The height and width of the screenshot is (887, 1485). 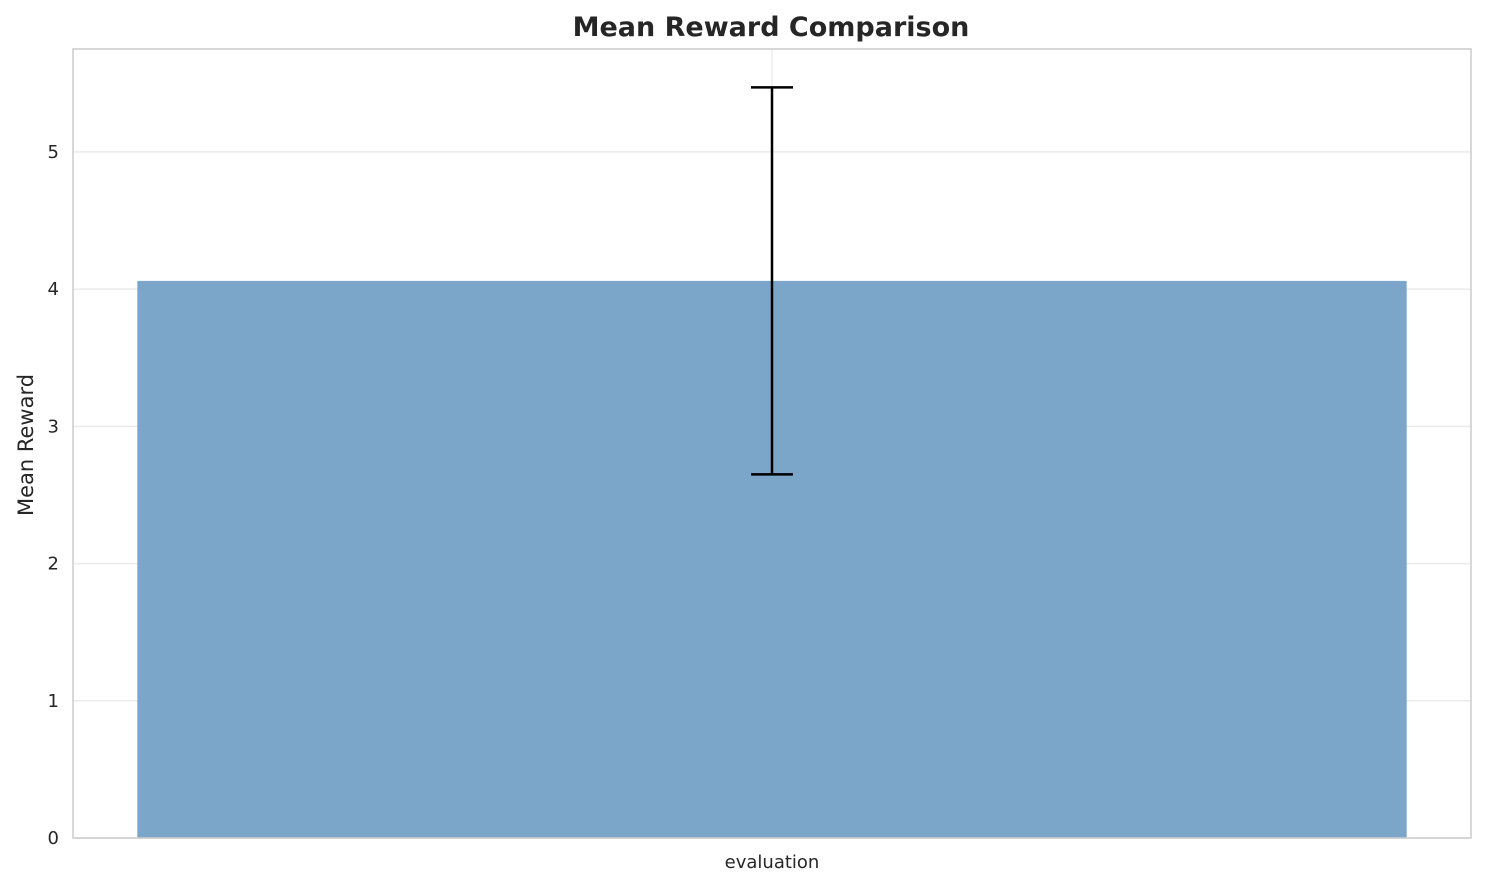 I want to click on y-tick-label: 0, so click(x=53, y=838).